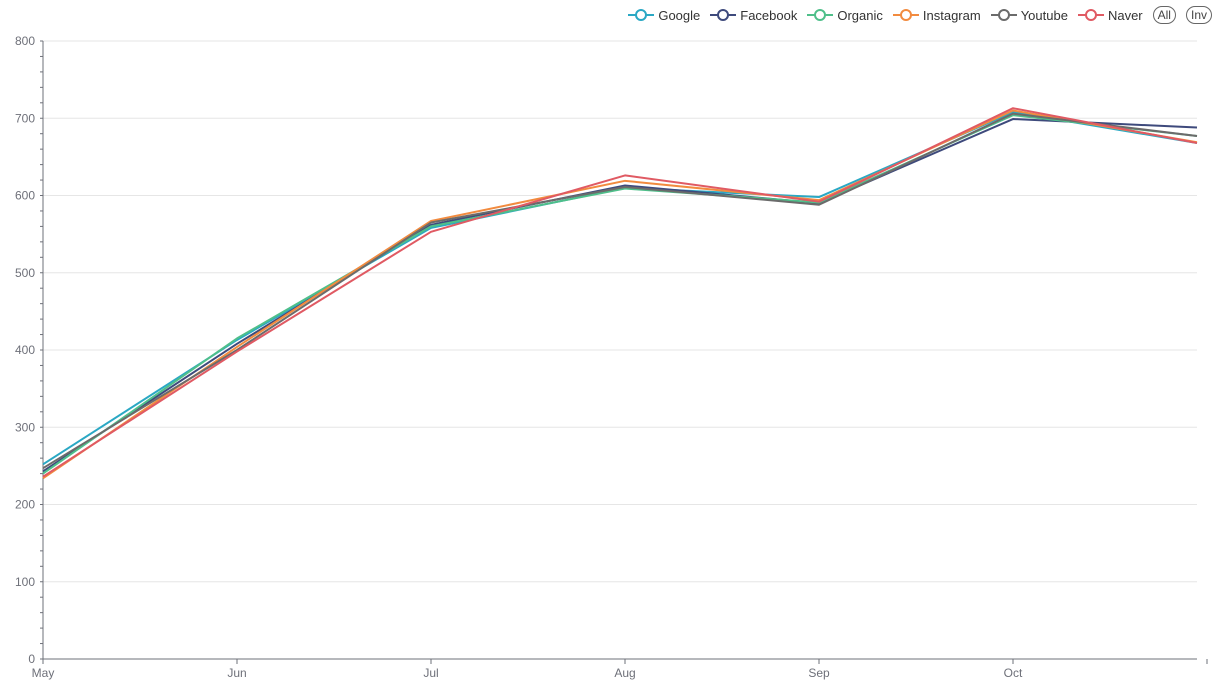 This screenshot has width=1222, height=692. Describe the element at coordinates (951, 15) in the screenshot. I see `legend-label: Instagram` at that location.